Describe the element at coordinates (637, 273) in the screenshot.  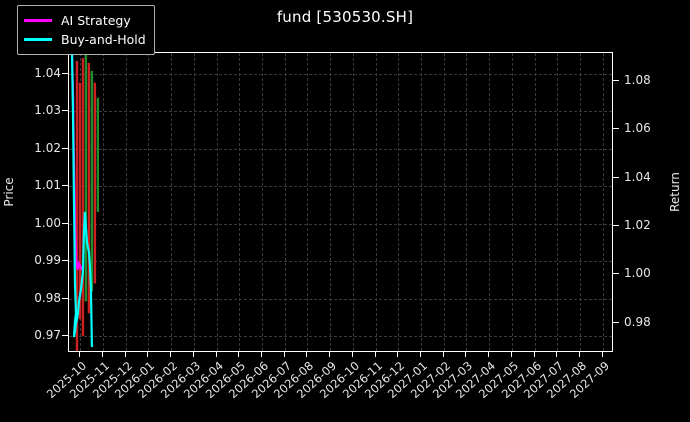
I see `y-tick-label-right: 1.00` at that location.